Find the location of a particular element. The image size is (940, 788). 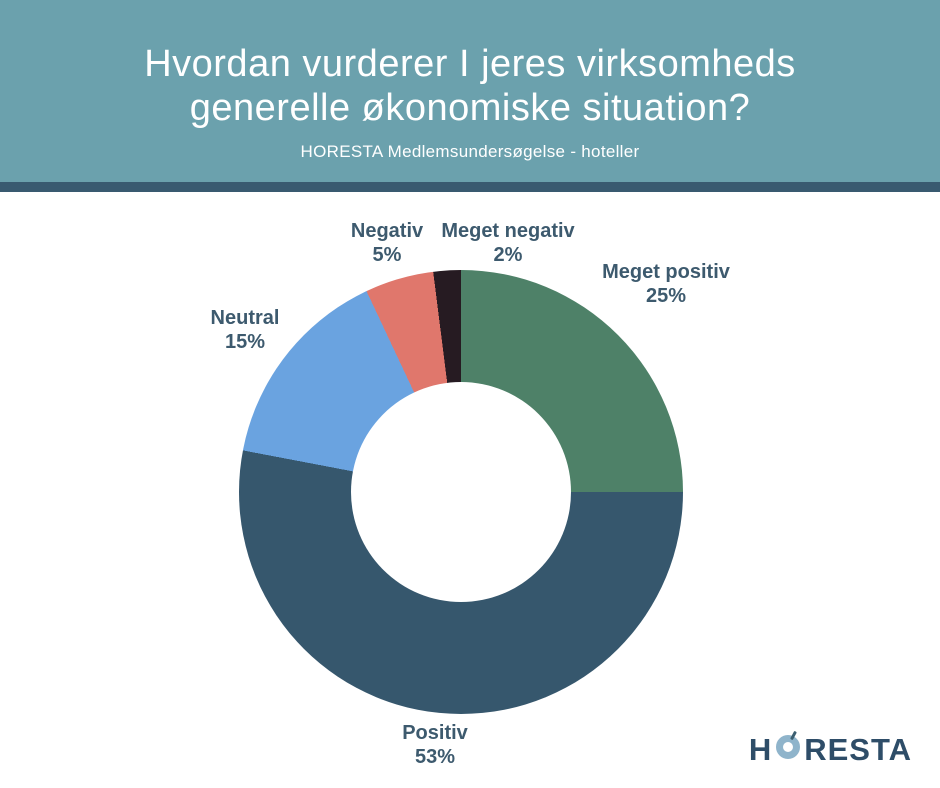

label-positiv: Positiv 53% is located at coordinates (435, 745).